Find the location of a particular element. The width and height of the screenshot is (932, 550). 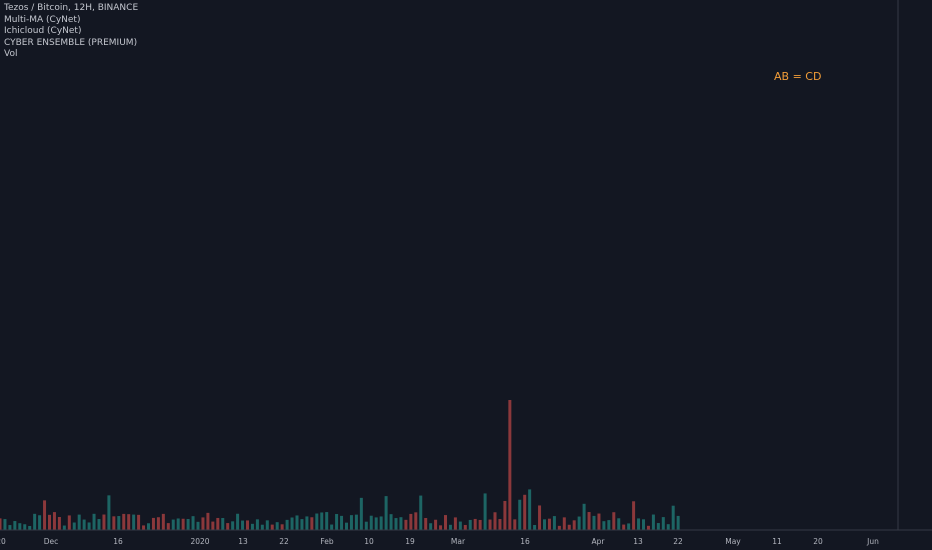

abcd-annotation: AB = CD is located at coordinates (797, 76).